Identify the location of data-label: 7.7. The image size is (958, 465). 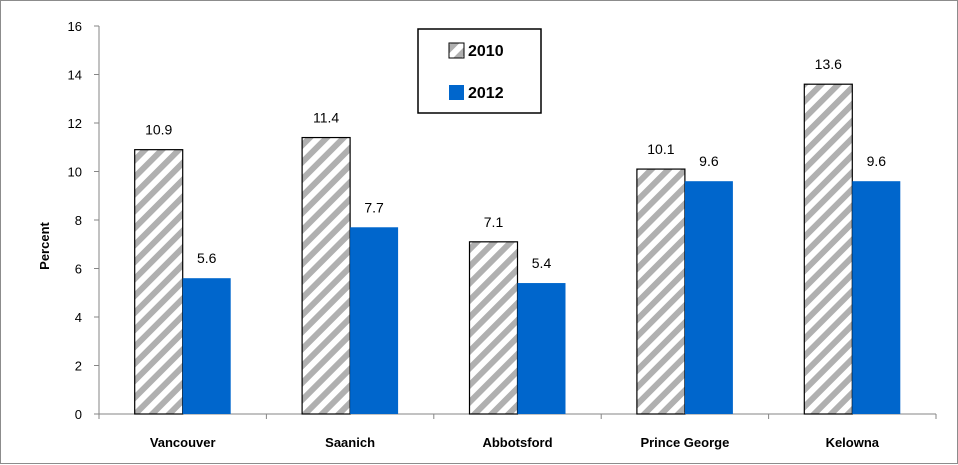
(374, 207).